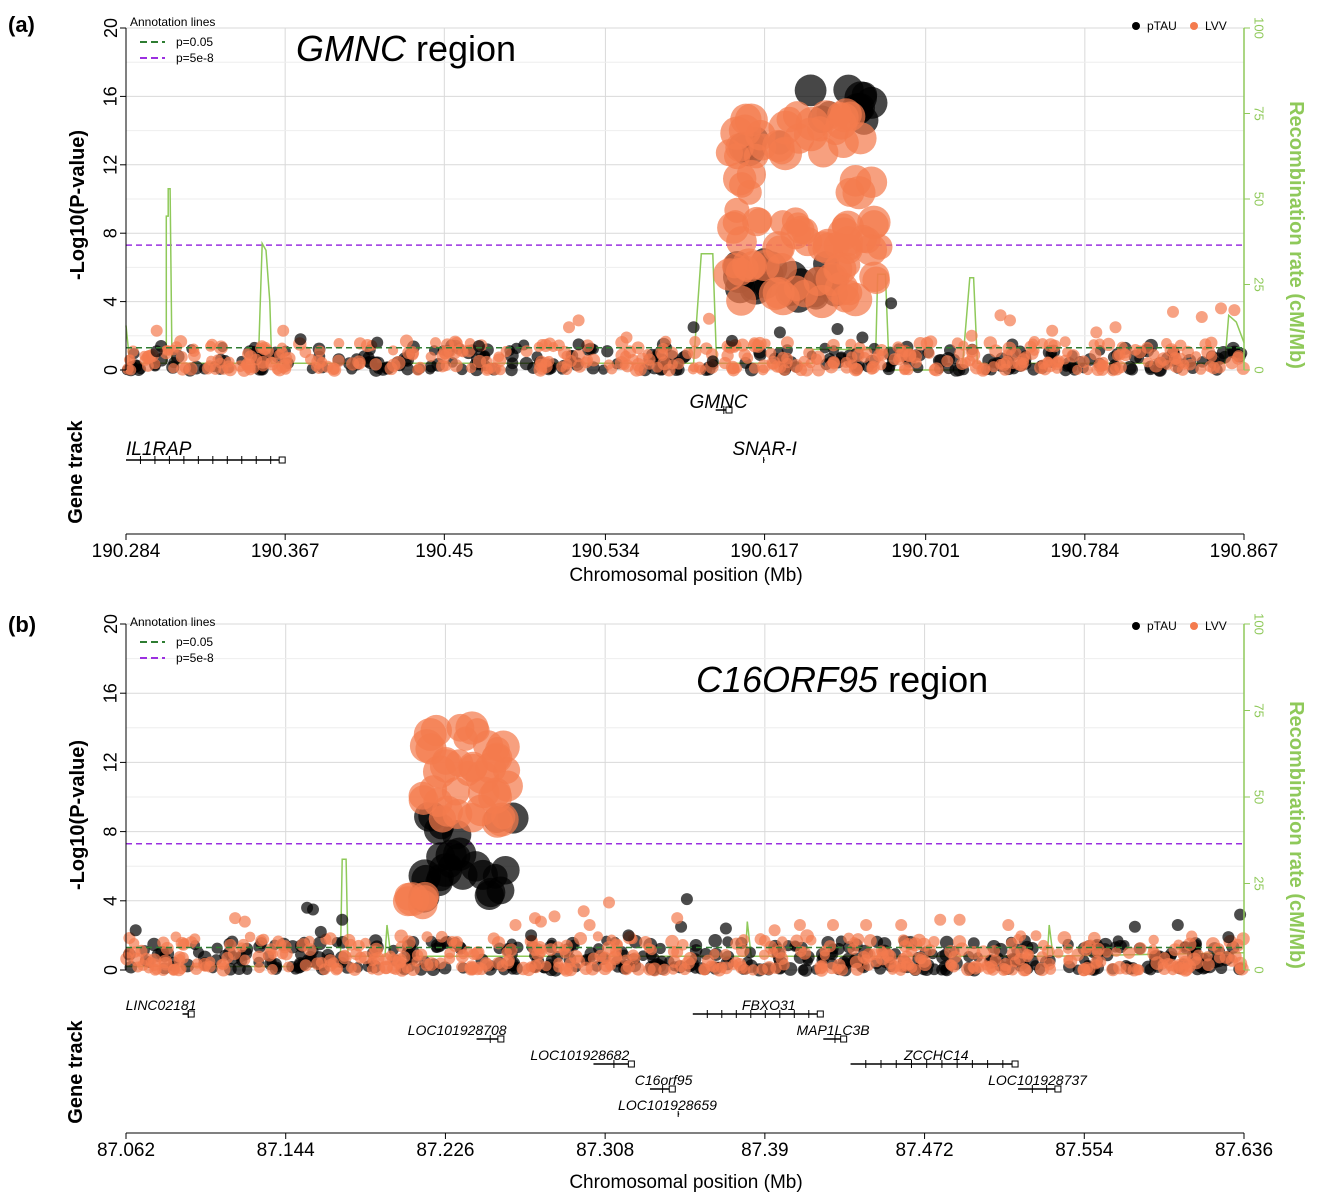 The width and height of the screenshot is (1318, 1193). I want to click on x-tick-label: 190.284, so click(126, 551).